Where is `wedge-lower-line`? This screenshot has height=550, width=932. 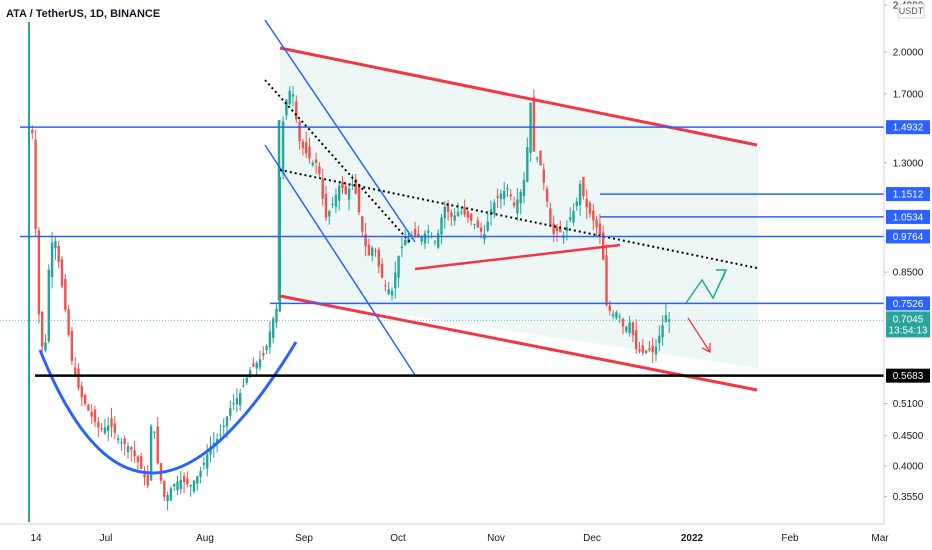 wedge-lower-line is located at coordinates (340, 260).